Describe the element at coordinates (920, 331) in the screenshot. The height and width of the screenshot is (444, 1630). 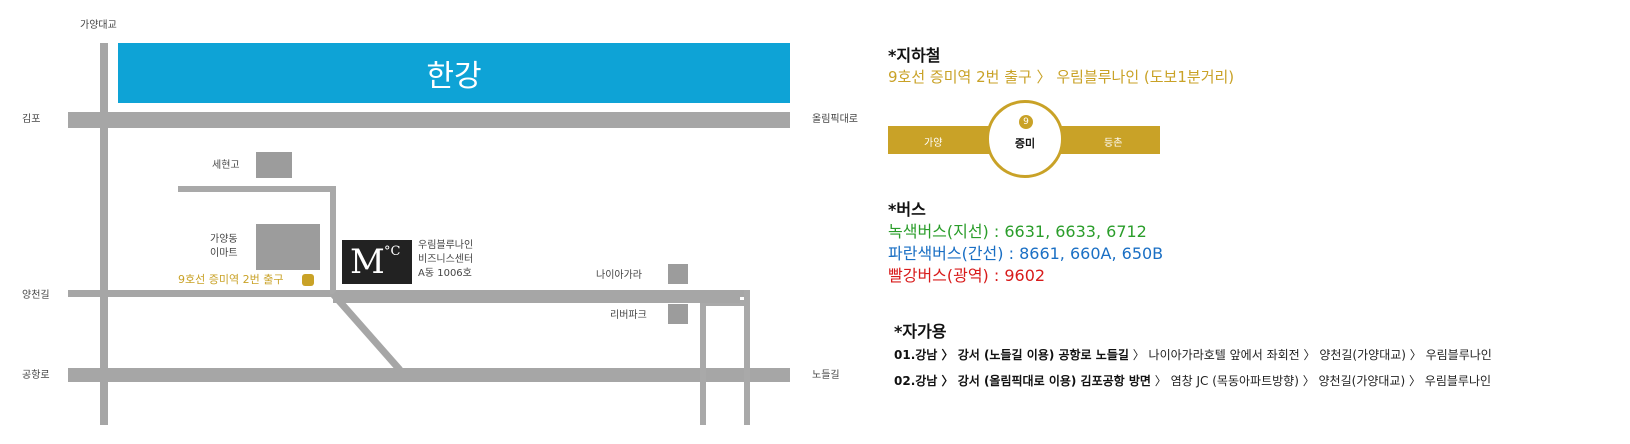
I see `car-title: *자가용` at that location.